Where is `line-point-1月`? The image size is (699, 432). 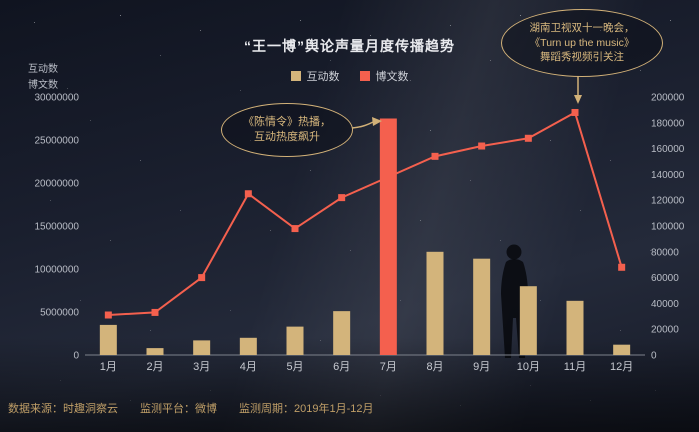 line-point-1月 is located at coordinates (108, 315).